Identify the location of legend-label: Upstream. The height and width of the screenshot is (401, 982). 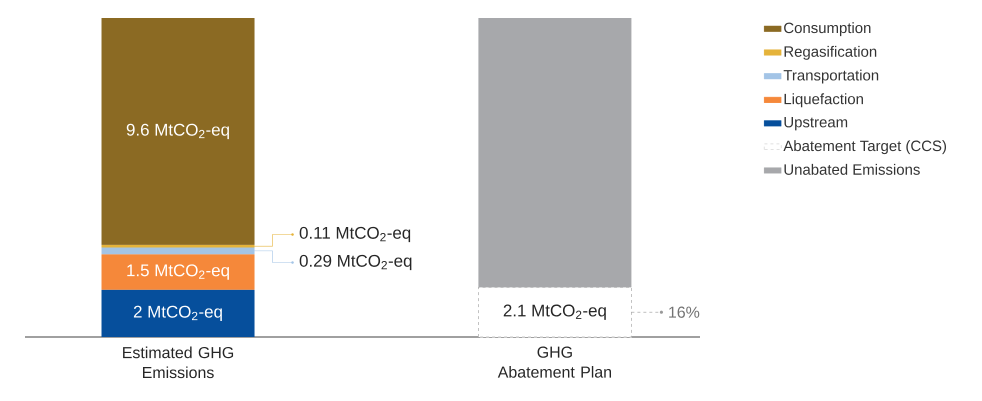
(816, 123).